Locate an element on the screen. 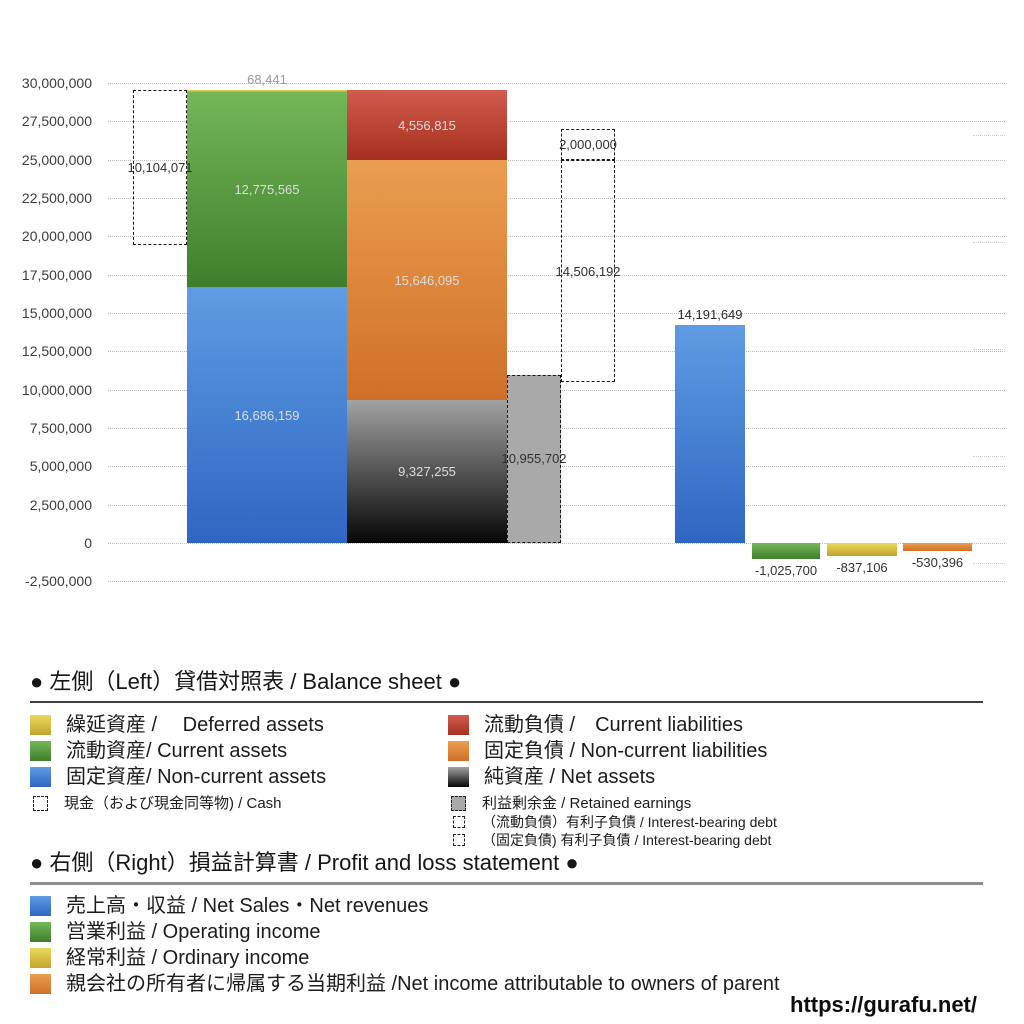  overlay-value-label: 2,000,000 is located at coordinates (588, 145).